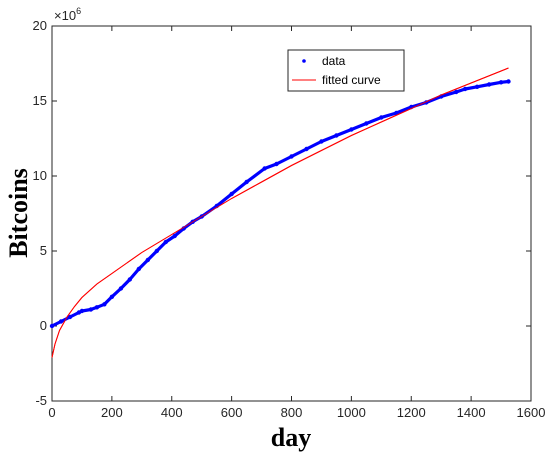 This screenshot has height=455, width=550. I want to click on x-tick-label: 1200, so click(411, 412).